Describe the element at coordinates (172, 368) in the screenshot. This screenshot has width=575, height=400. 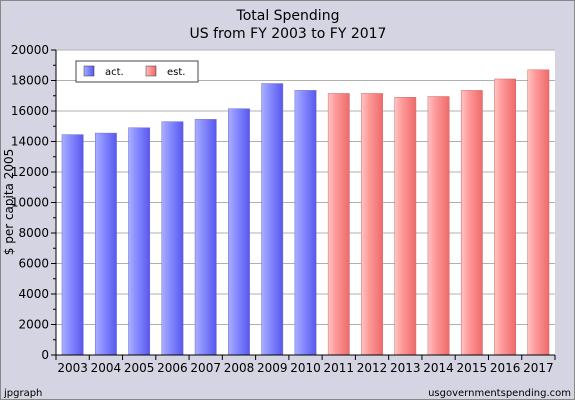
I see `x-tick-label: 2006` at that location.